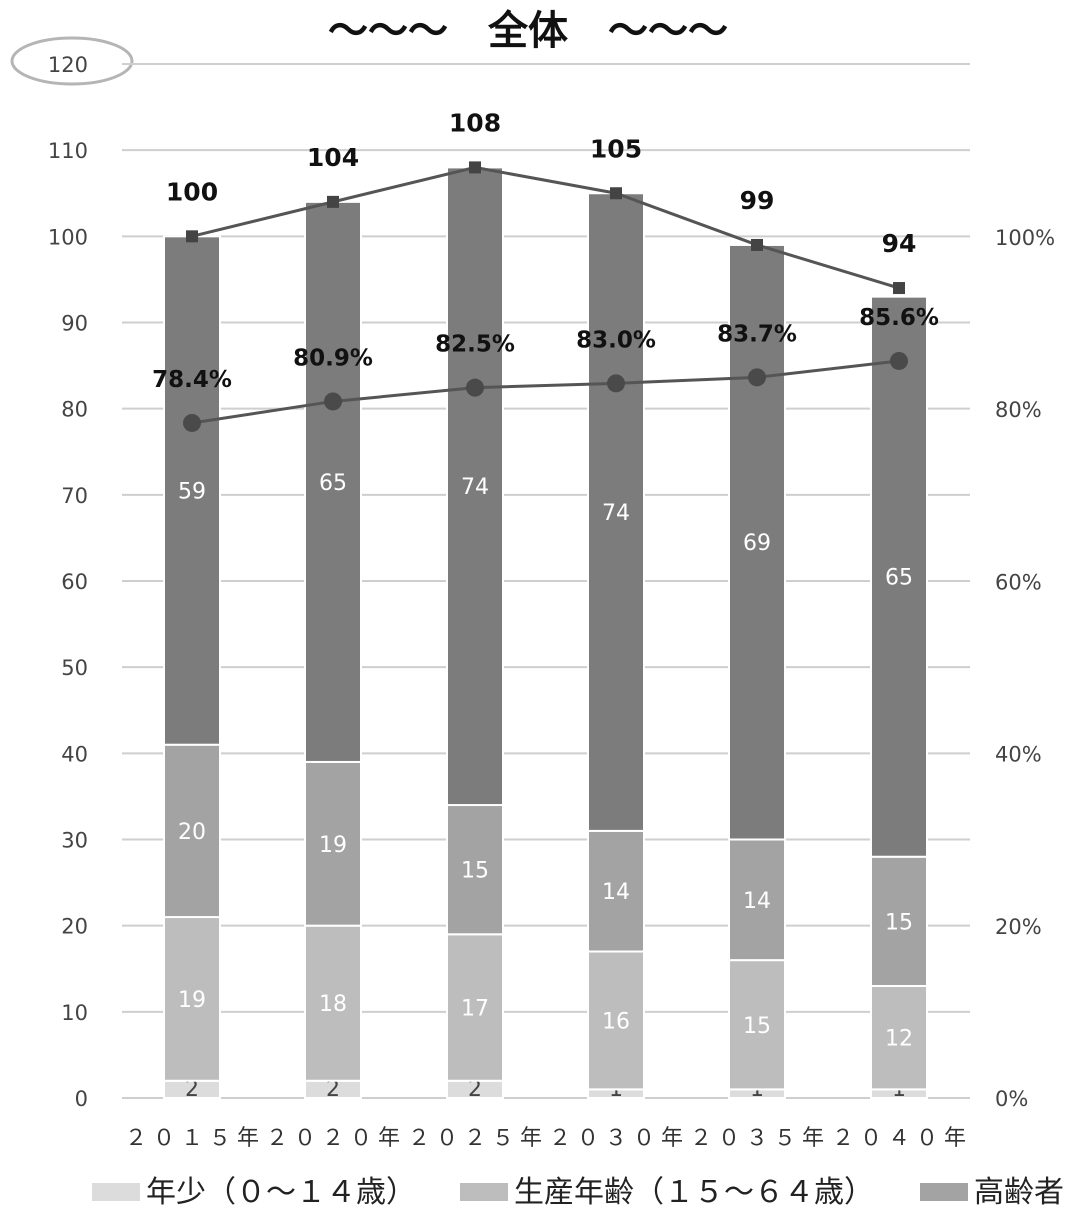 This screenshot has height=1208, width=1066. Describe the element at coordinates (81, 1099) in the screenshot. I see `y-left-tick-label: 0` at that location.